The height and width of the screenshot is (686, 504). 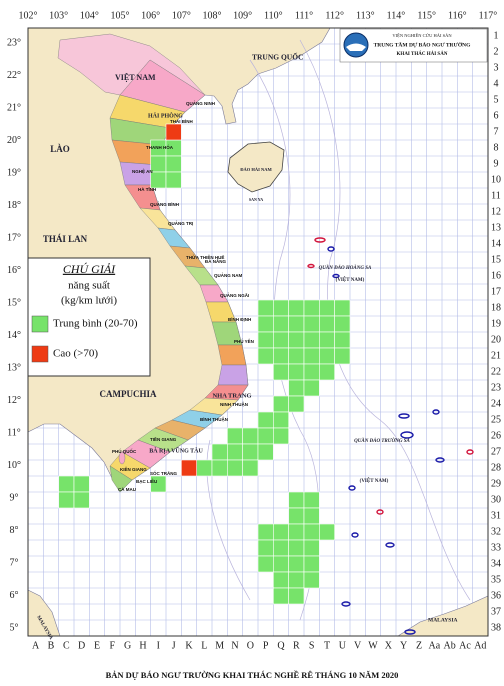 I want to click on row-label: 10, so click(x=496, y=179).